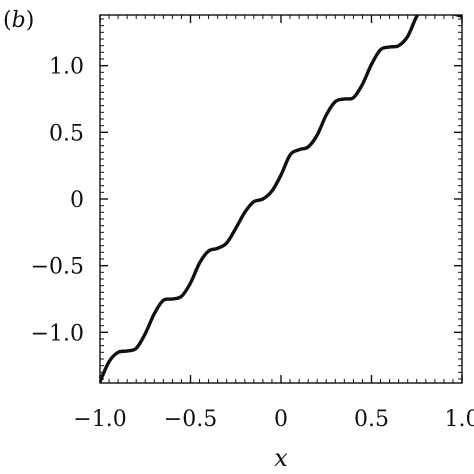  I want to click on y-tick-labels: −1.0 −0.5 0 0.5 1.0, so click(57, 201).